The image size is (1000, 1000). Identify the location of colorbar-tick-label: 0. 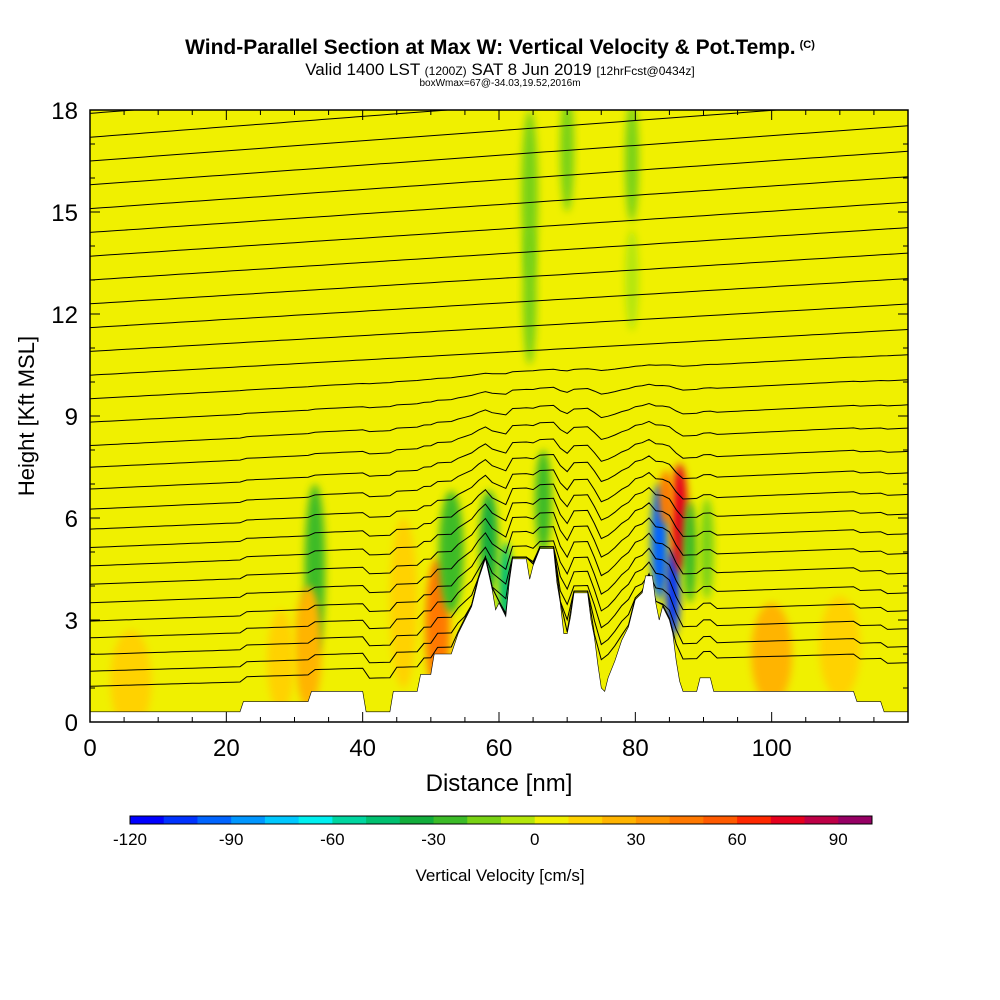
(534, 839).